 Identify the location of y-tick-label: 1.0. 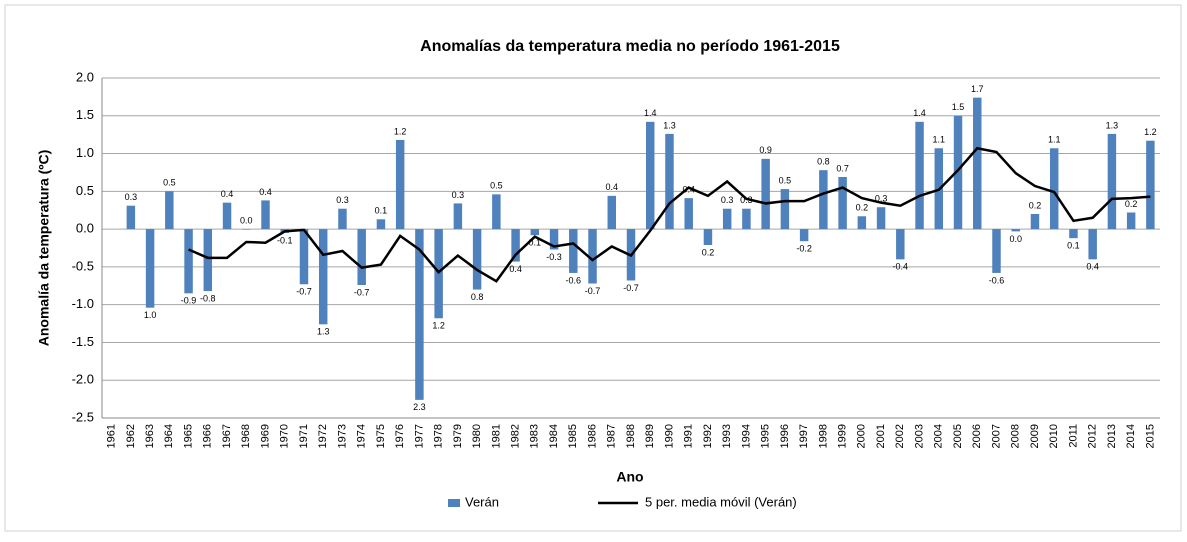
(85, 152).